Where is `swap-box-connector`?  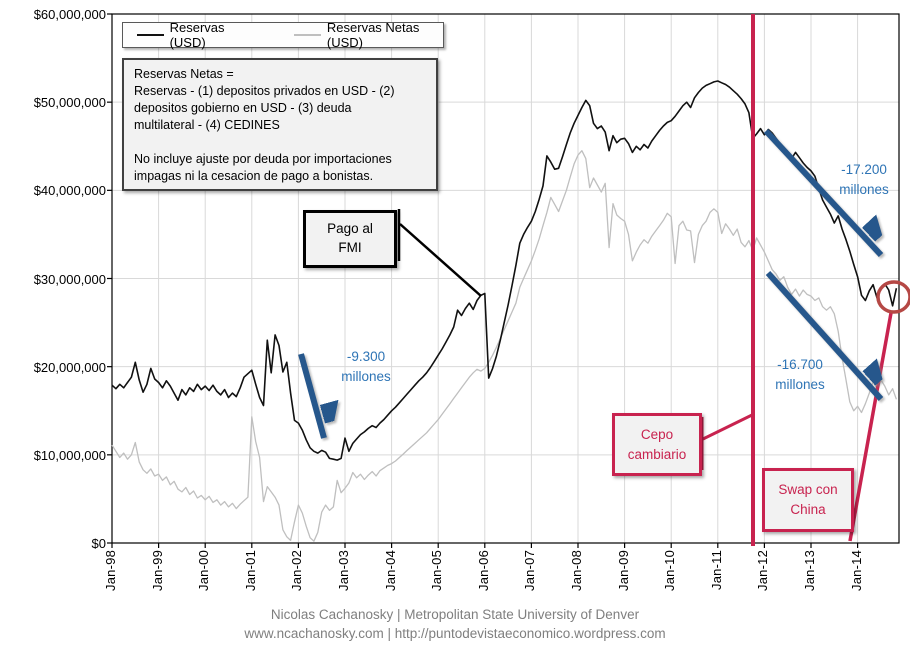 swap-box-connector is located at coordinates (870, 427).